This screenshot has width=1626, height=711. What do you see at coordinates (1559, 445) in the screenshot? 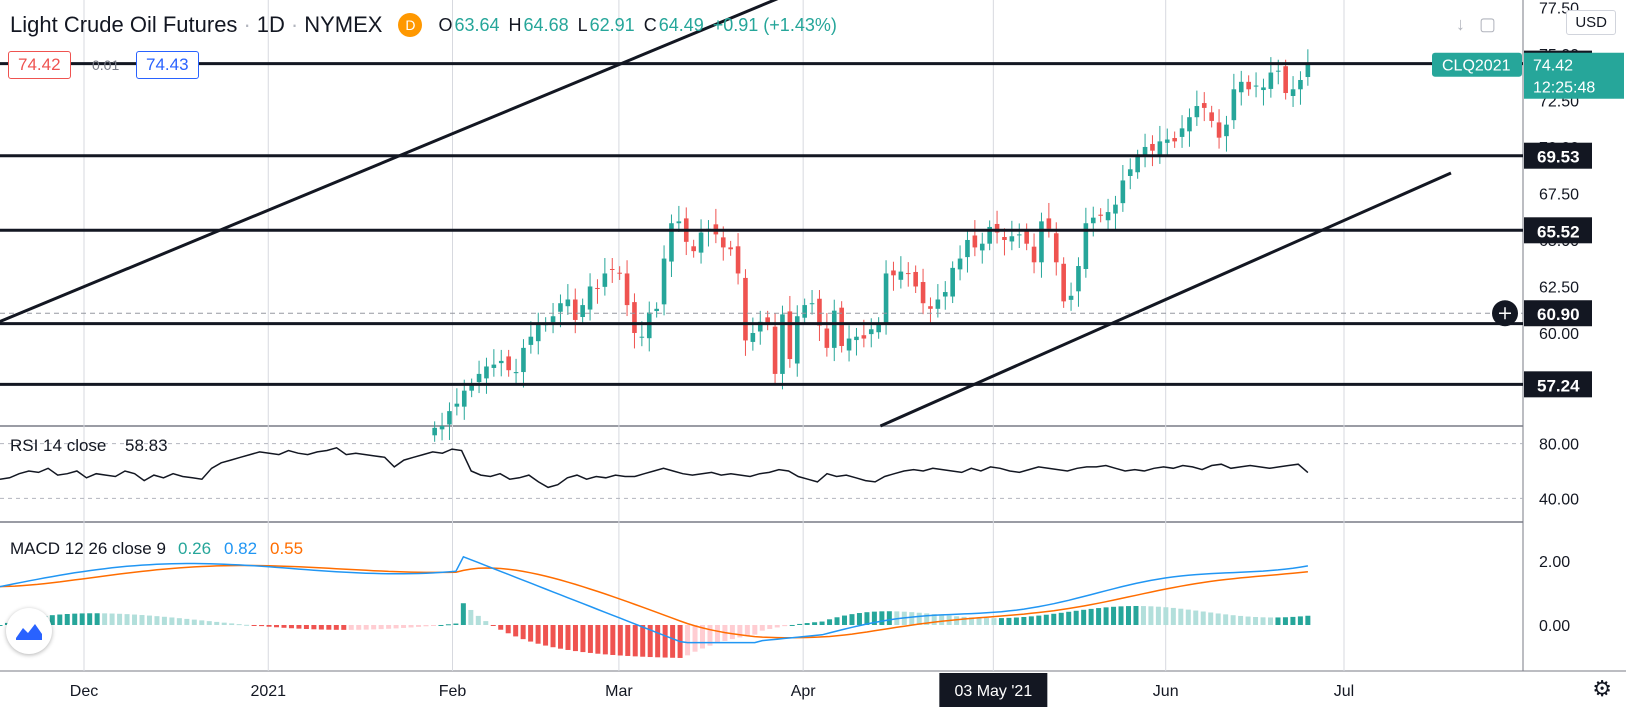
I see `rsi-tick-label: 80.00` at bounding box center [1559, 445].